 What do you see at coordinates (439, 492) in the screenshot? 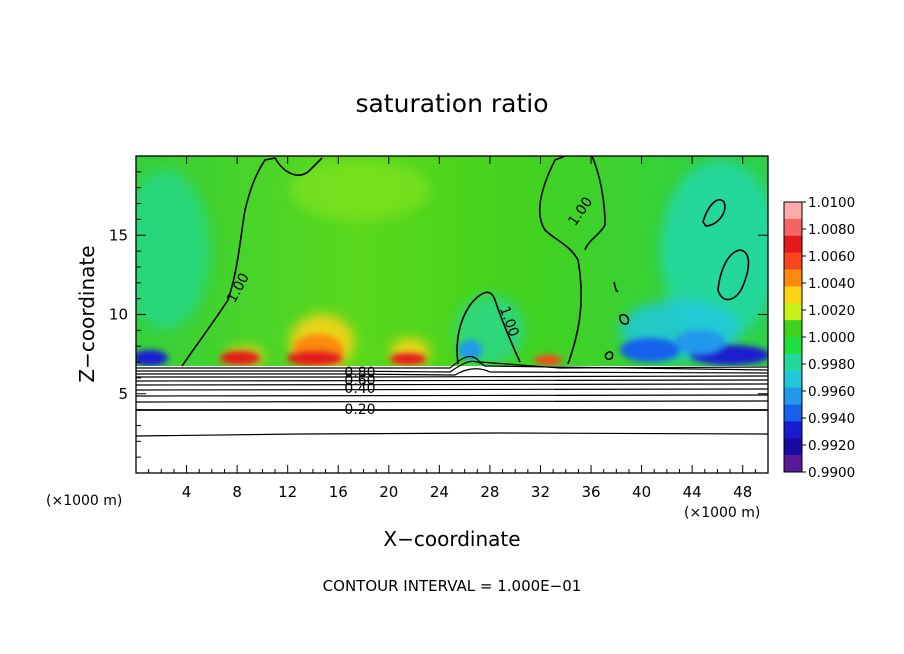
I see `x-tick-label: 24` at bounding box center [439, 492].